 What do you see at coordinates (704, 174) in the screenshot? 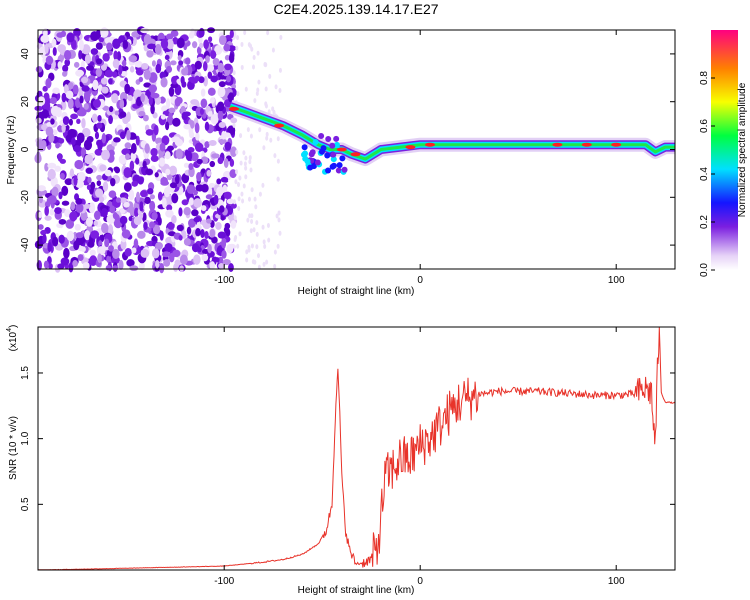
I see `colorbar-tick-label: 0.4` at bounding box center [704, 174].